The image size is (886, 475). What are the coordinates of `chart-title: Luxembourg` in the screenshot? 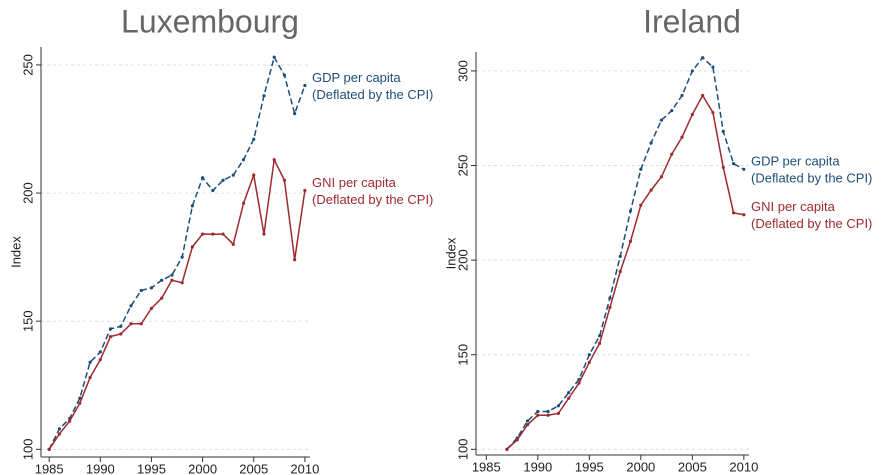 It's located at (210, 21).